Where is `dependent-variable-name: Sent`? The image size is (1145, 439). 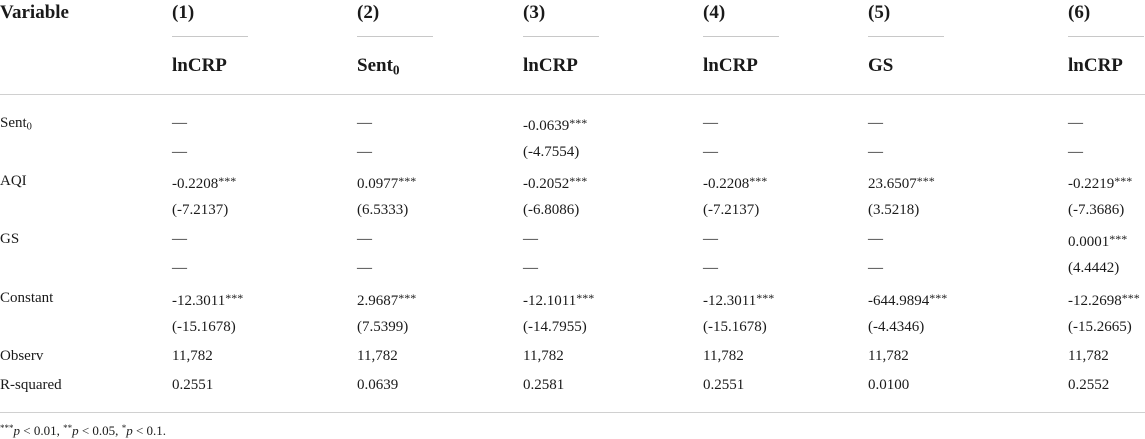 dependent-variable-name: Sent is located at coordinates (375, 65).